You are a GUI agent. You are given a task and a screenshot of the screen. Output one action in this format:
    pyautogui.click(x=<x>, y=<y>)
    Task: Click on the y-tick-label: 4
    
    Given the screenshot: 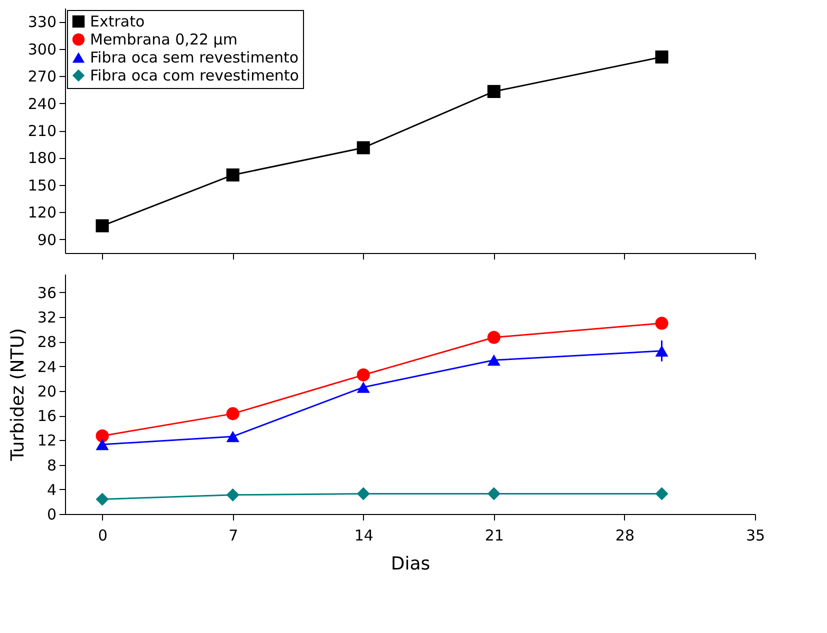 What is the action you would take?
    pyautogui.click(x=51, y=489)
    